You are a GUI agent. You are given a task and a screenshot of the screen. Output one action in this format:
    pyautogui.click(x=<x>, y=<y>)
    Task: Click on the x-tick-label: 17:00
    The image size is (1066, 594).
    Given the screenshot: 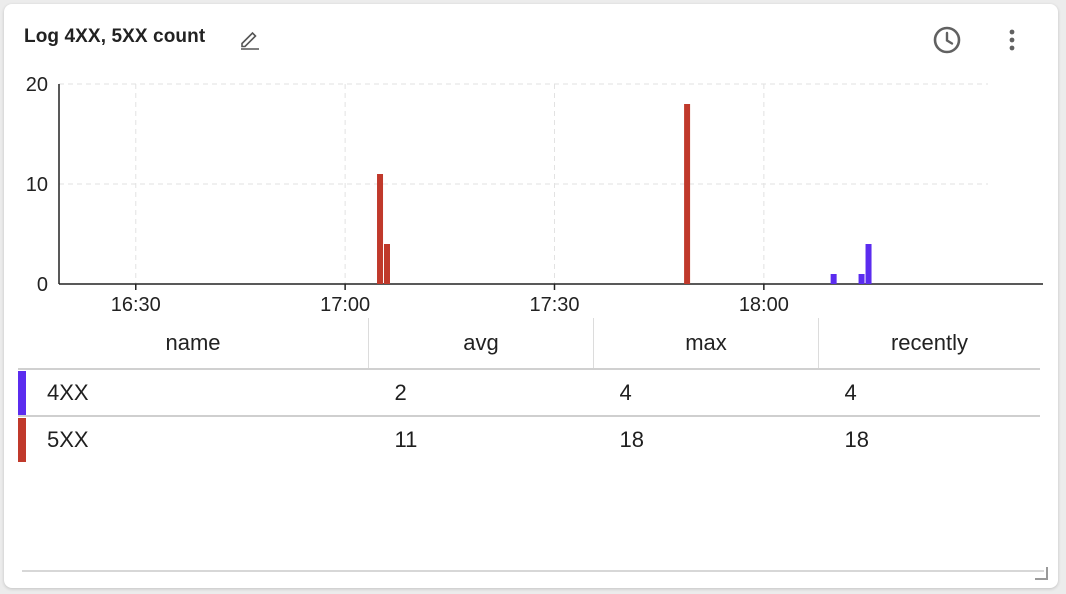 What is the action you would take?
    pyautogui.click(x=345, y=305)
    